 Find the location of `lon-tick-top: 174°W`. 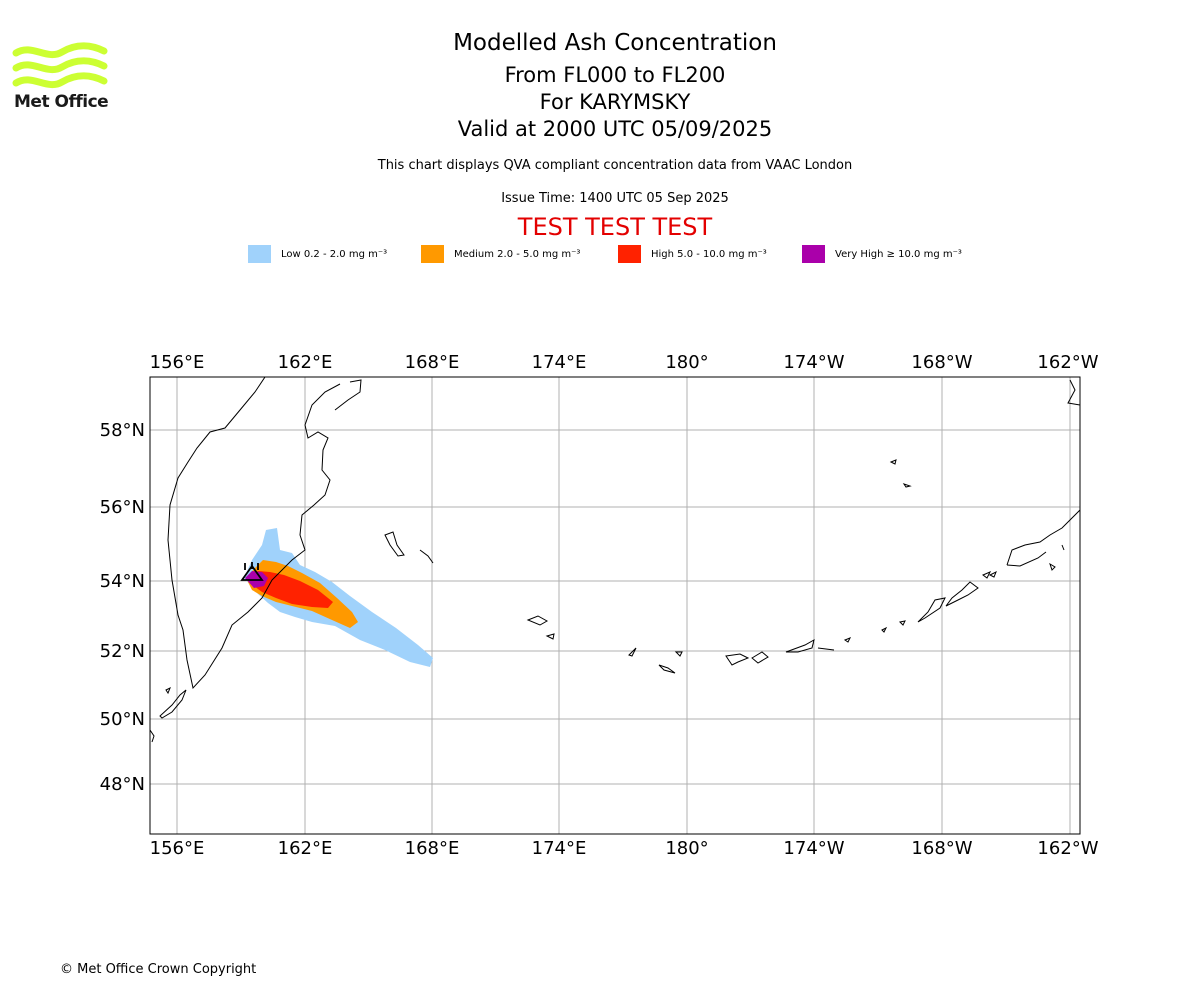

lon-tick-top: 174°W is located at coordinates (813, 362).